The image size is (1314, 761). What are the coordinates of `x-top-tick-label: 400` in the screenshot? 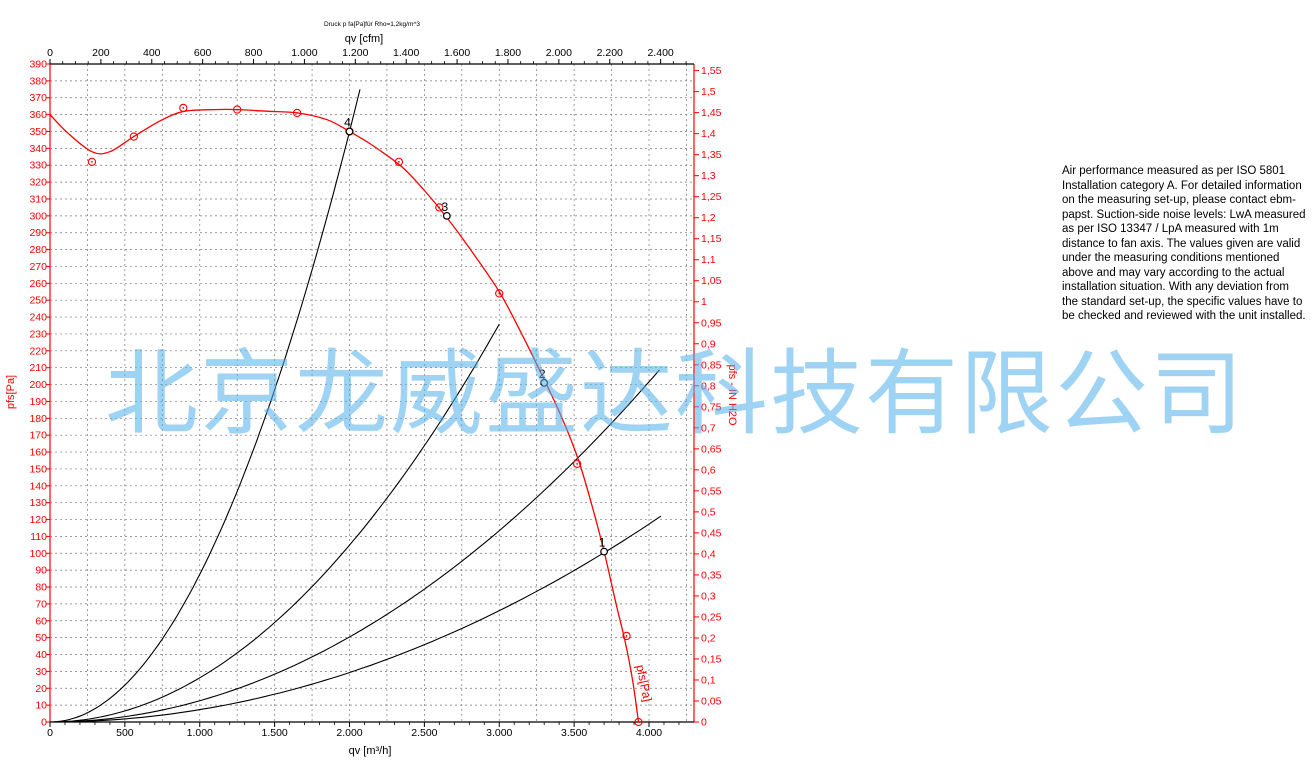 It's located at (152, 53).